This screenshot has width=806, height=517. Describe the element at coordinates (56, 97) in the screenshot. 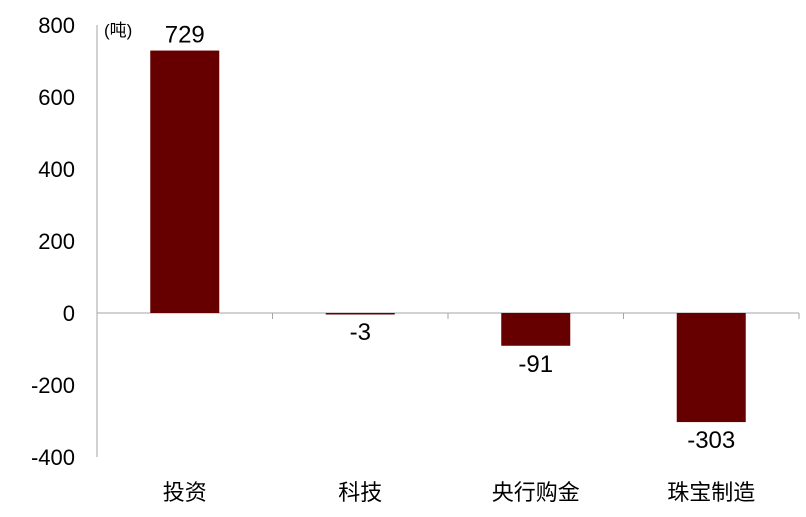

I see `y-tick-label: 600` at that location.